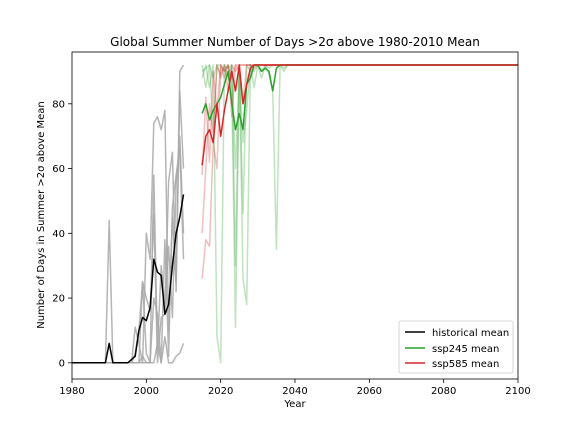 This screenshot has height=432, width=576. I want to click on legend: historical mean ssp245 mean ssp585 mean, so click(456, 347).